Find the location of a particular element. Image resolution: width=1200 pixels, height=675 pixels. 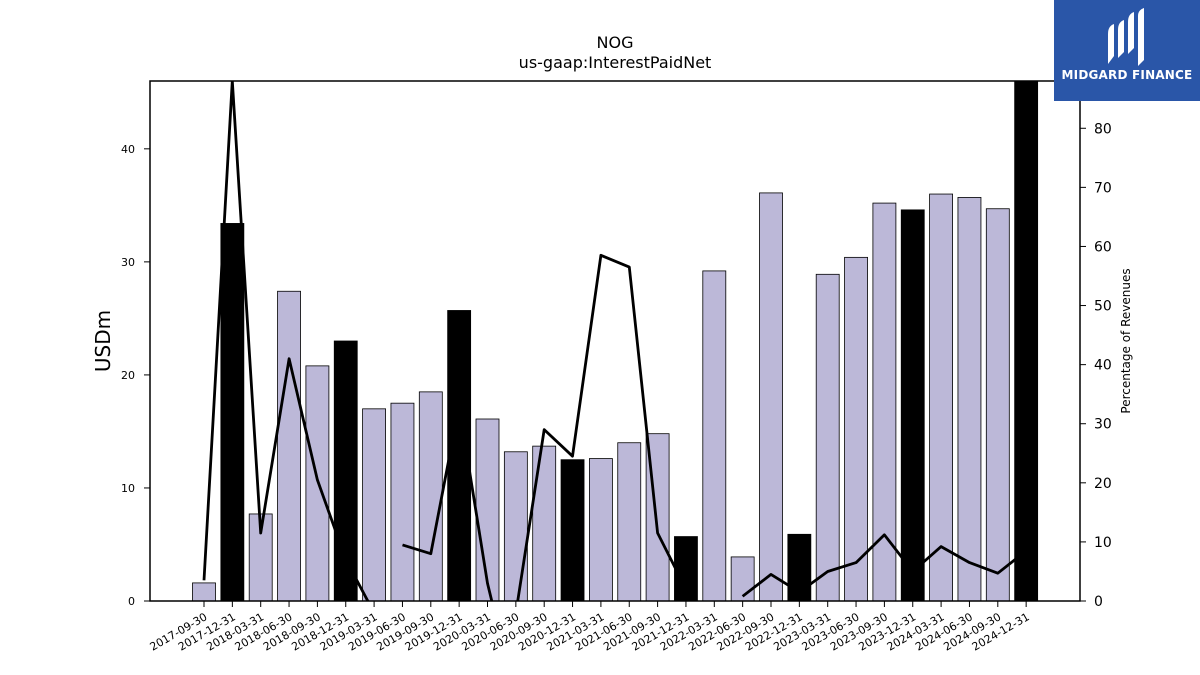

y-right-tick-label: 80 is located at coordinates (1103, 129).